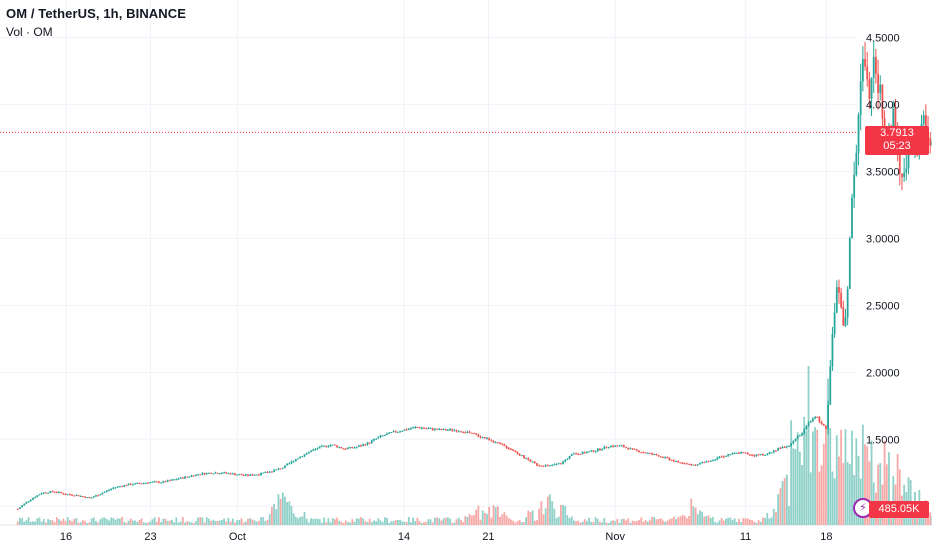 Image resolution: width=932 pixels, height=550 pixels. Describe the element at coordinates (897, 141) in the screenshot. I see `last-price-tag: 3.7913 05:23` at that location.